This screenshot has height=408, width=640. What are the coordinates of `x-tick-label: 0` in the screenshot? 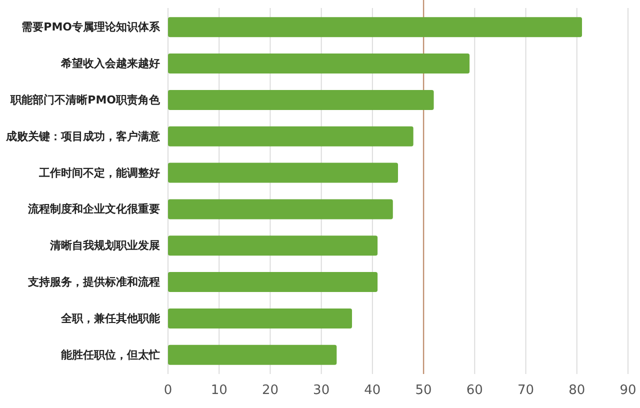 It's located at (168, 390).